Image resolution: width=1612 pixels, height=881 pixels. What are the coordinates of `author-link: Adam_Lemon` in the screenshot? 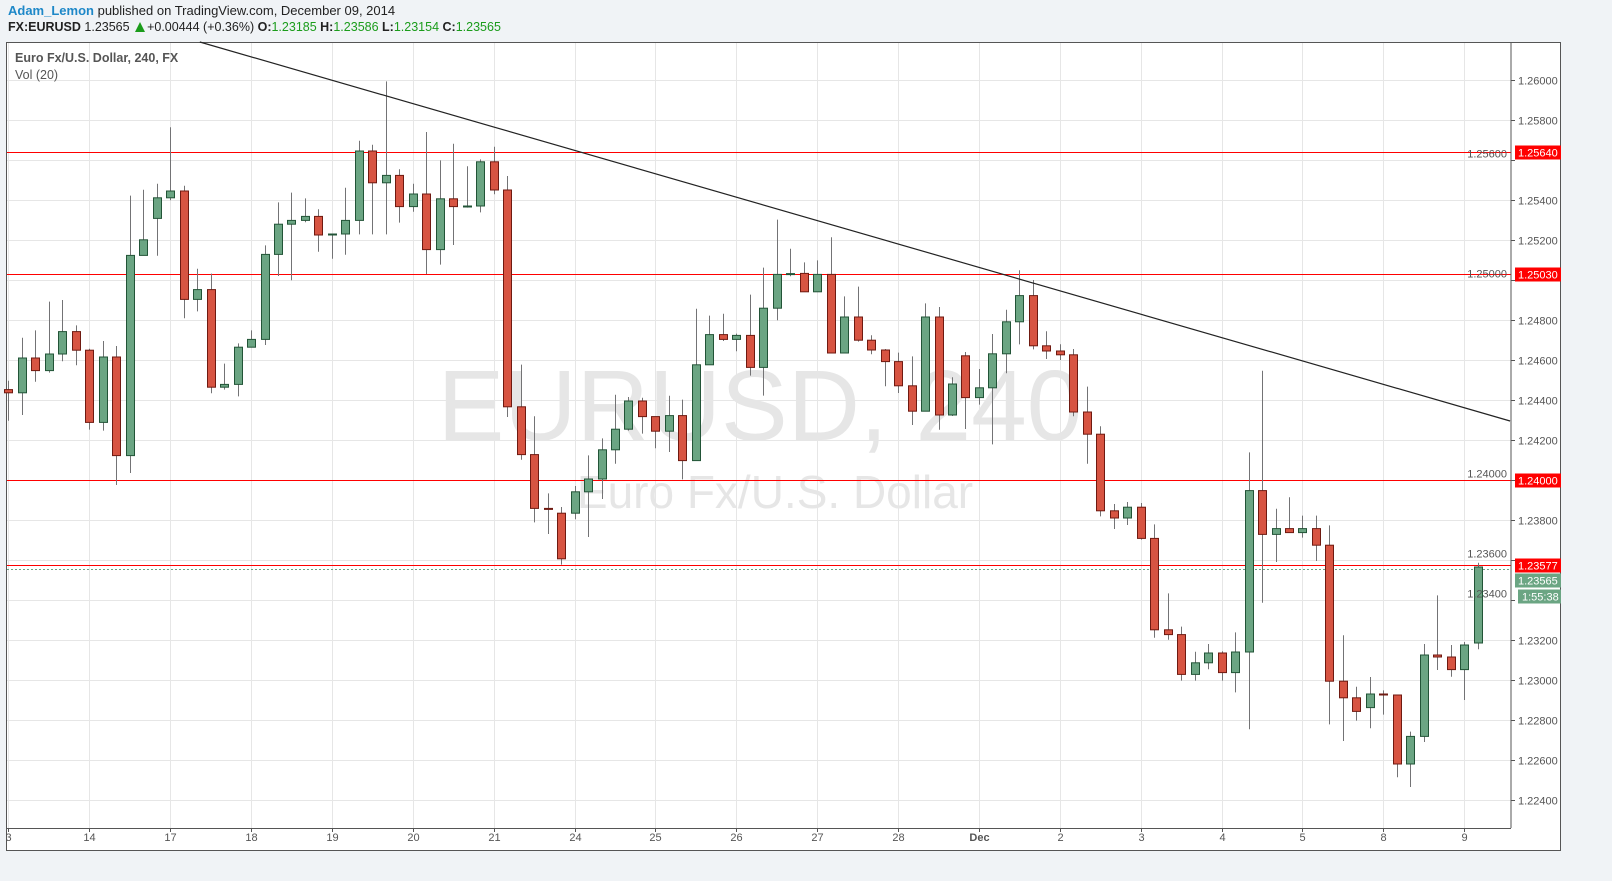 It's located at (51, 10).